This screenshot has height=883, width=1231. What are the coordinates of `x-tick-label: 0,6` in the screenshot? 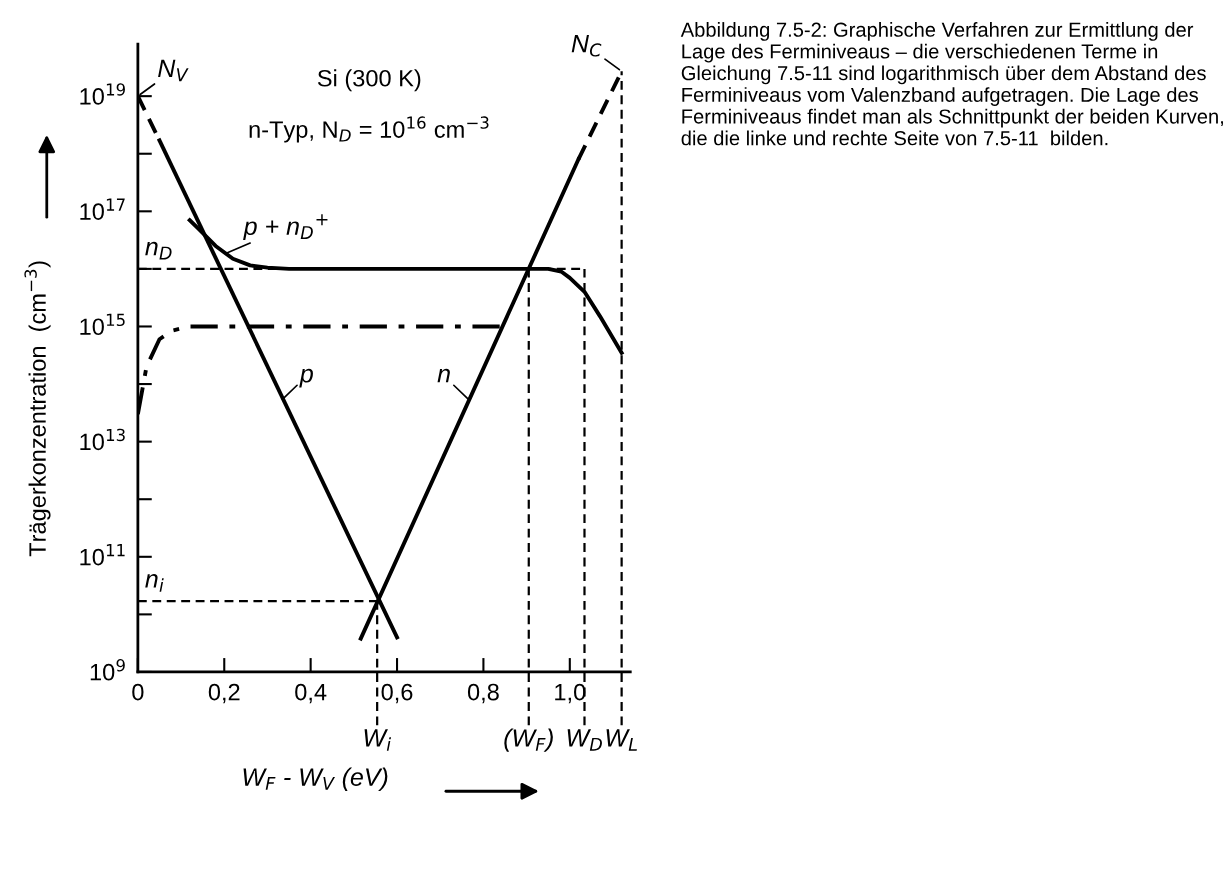 It's located at (397, 693).